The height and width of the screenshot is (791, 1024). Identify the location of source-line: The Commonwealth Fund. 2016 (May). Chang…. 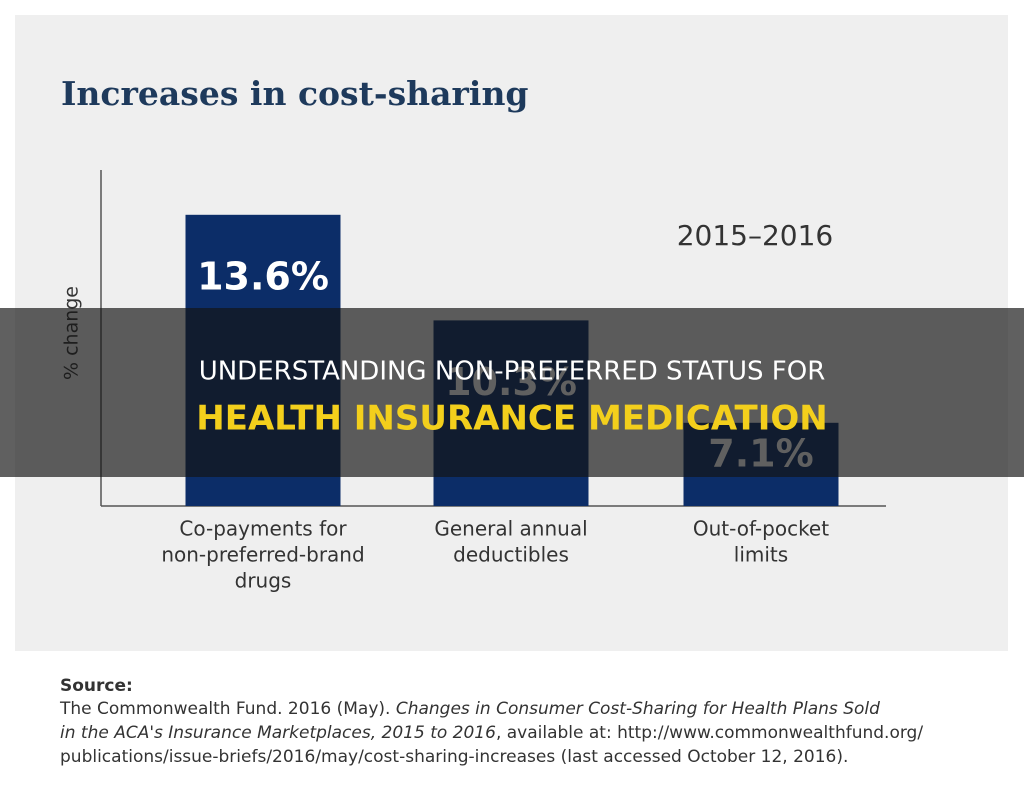
(469, 709).